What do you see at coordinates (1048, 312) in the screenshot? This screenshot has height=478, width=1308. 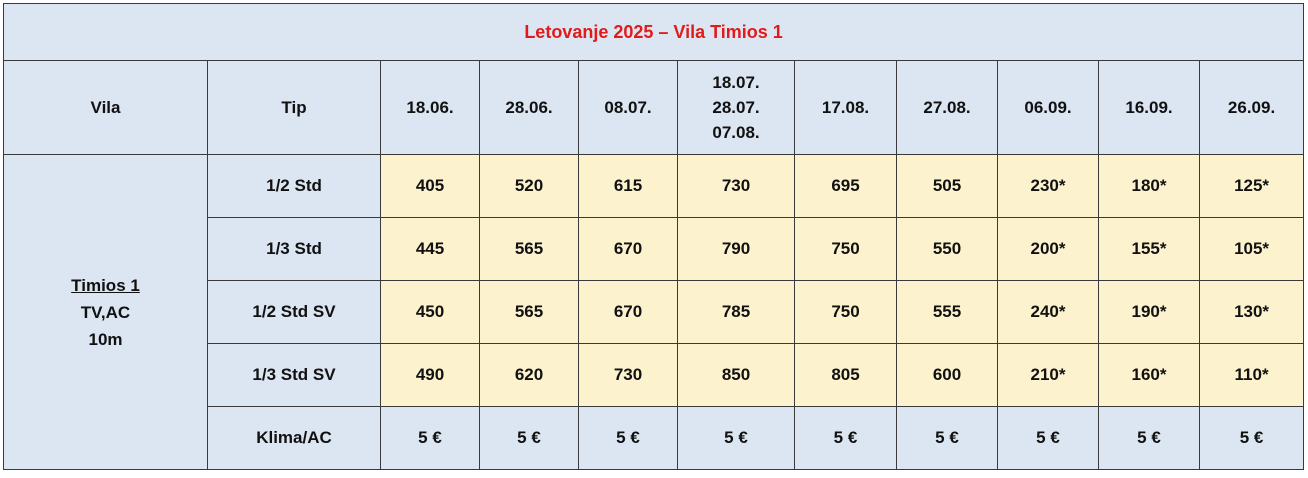 I see `price-cell: 240*` at bounding box center [1048, 312].